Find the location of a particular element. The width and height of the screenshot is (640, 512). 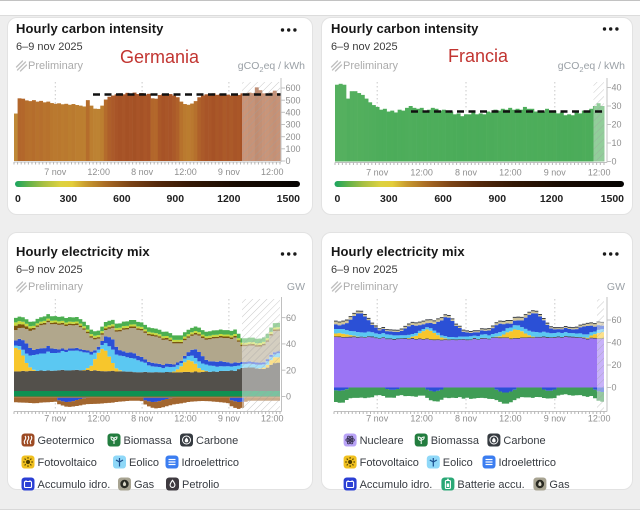

svg-text: Nucleare is located at coordinates (382, 441).